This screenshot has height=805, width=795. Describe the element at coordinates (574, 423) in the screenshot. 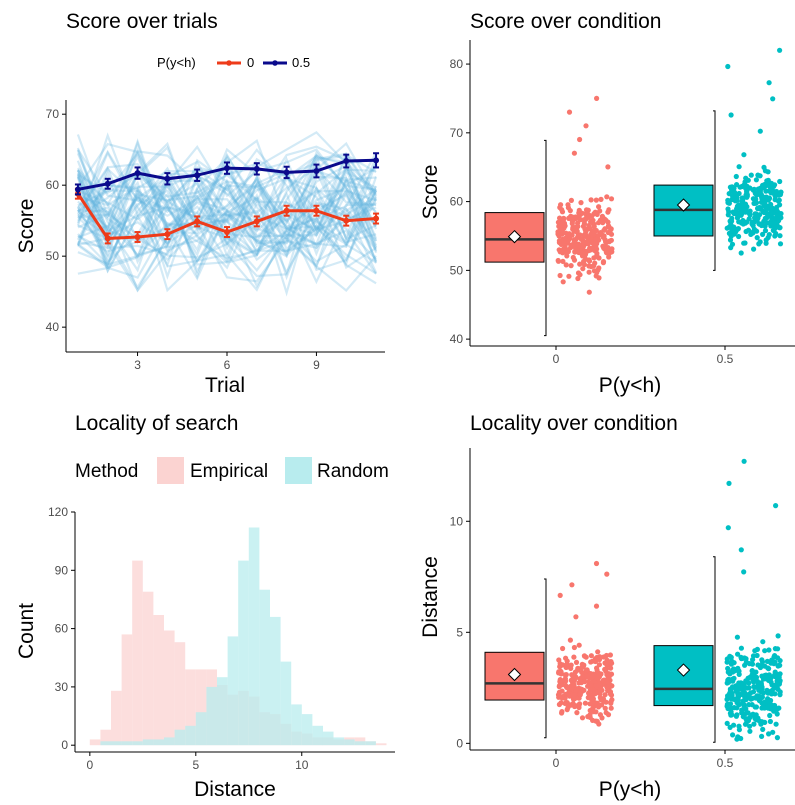

I see `chart-title: Locality over condition` at that location.